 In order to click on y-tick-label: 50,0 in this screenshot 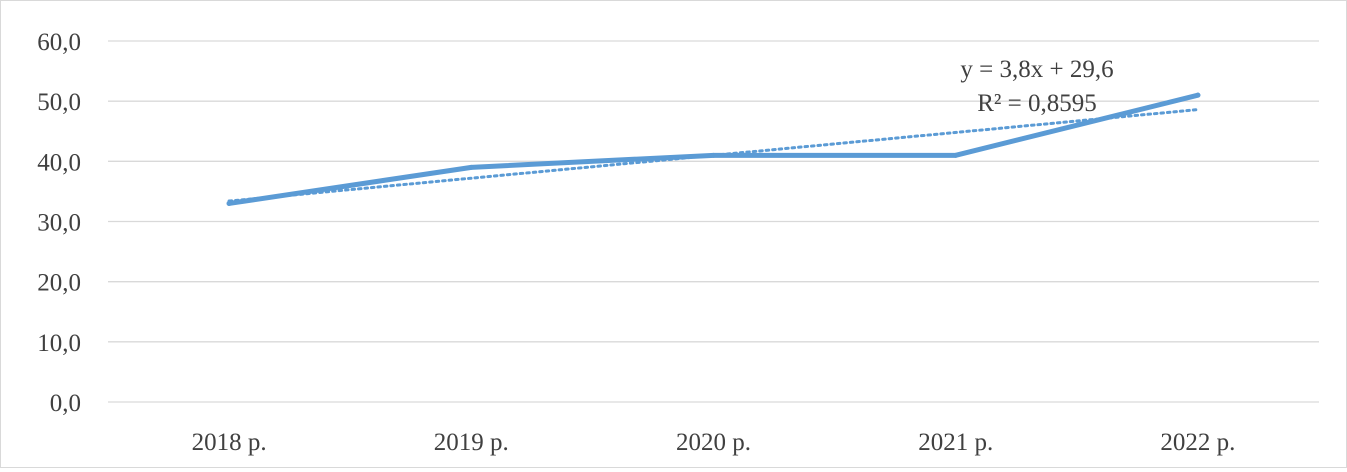, I will do `click(59, 102)`.